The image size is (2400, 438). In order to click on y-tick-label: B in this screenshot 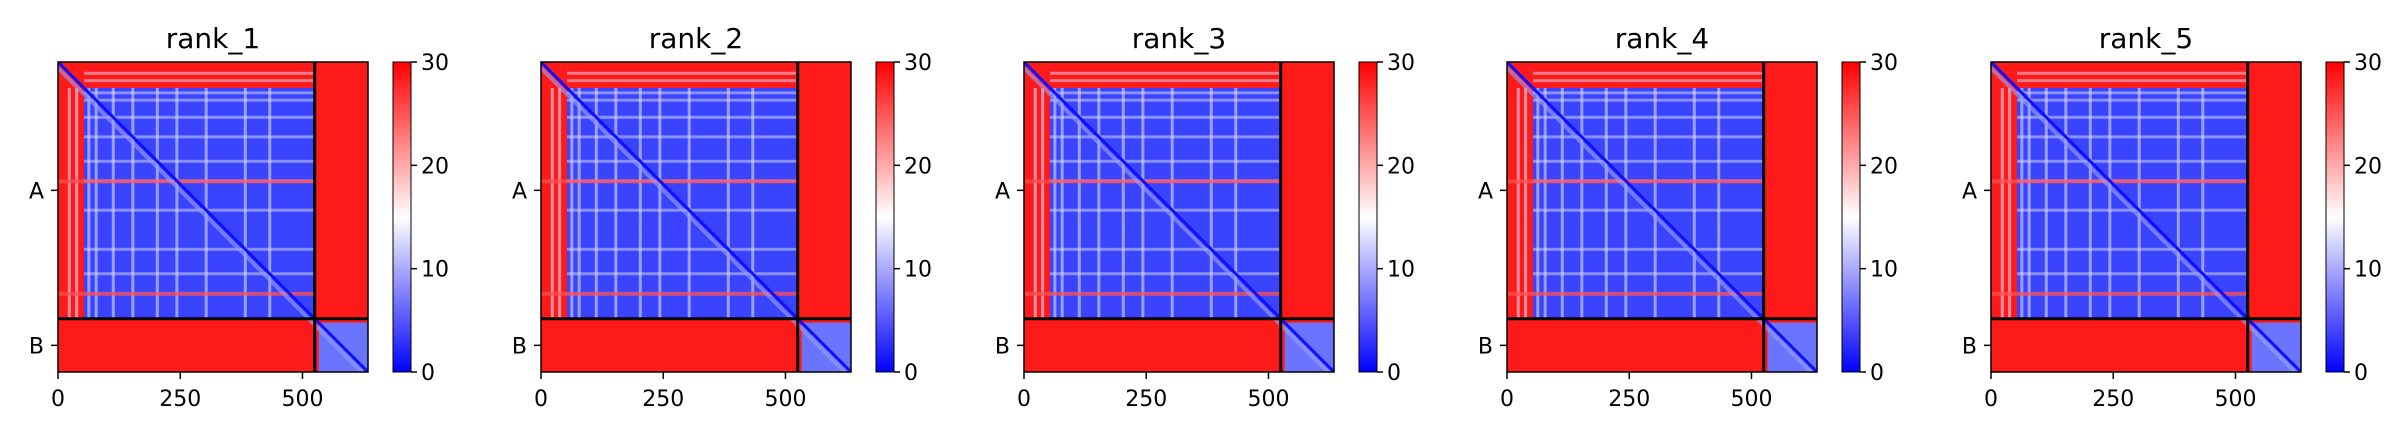, I will do `click(519, 346)`.